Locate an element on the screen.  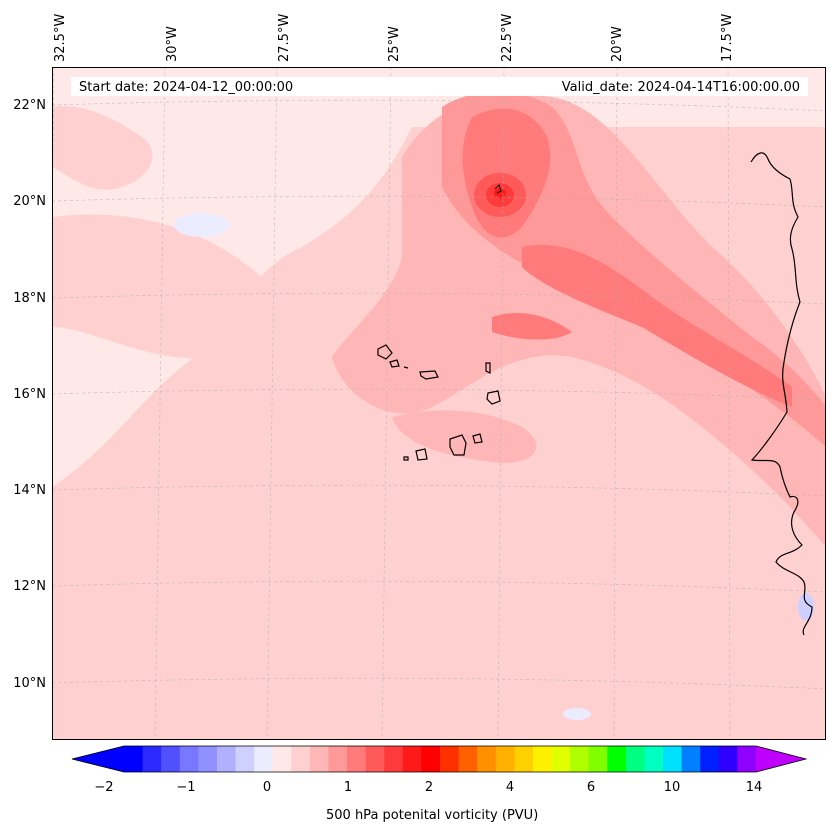
longitude-label: 32.5°W is located at coordinates (60, 37).